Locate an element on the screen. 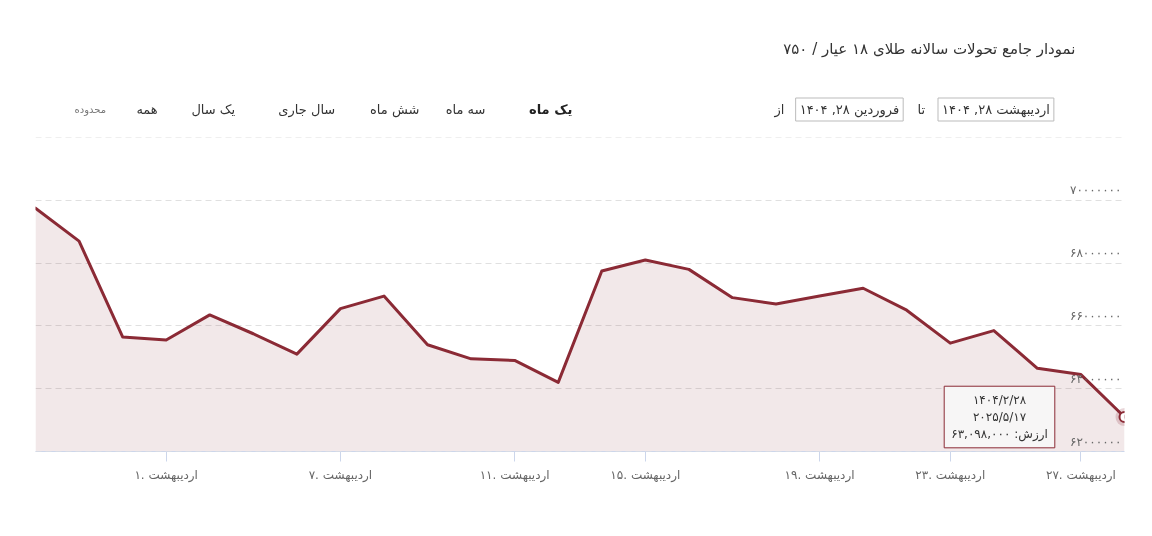  text: محدوده is located at coordinates (90, 110).